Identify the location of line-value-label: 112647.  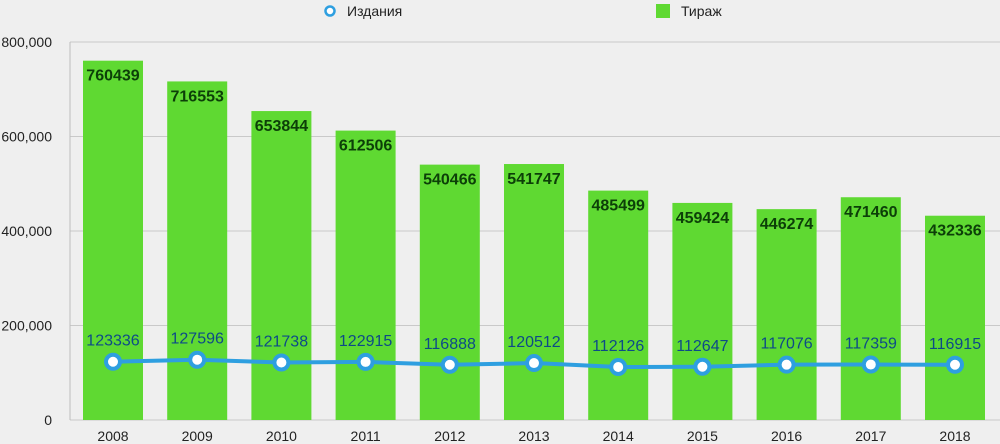
(702, 346).